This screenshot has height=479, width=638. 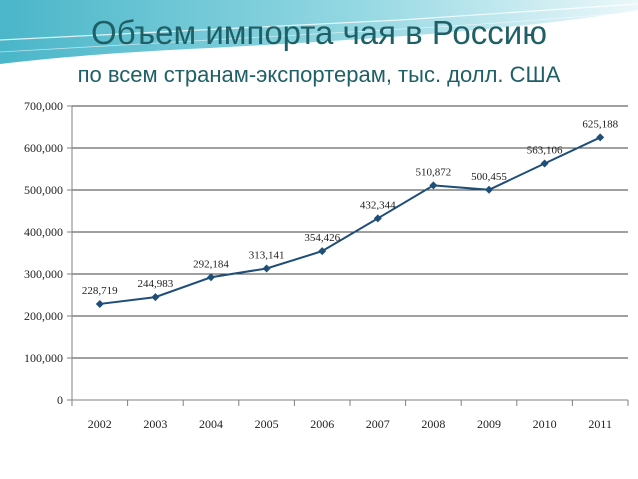 I want to click on data-label: 625,188, so click(x=600, y=124).